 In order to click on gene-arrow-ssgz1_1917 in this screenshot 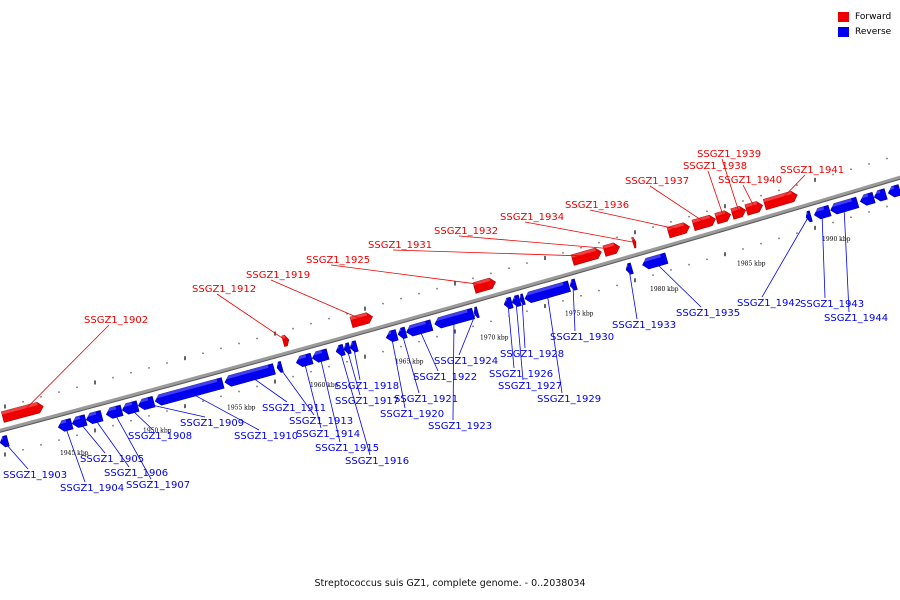, I will do `click(347, 348)`.